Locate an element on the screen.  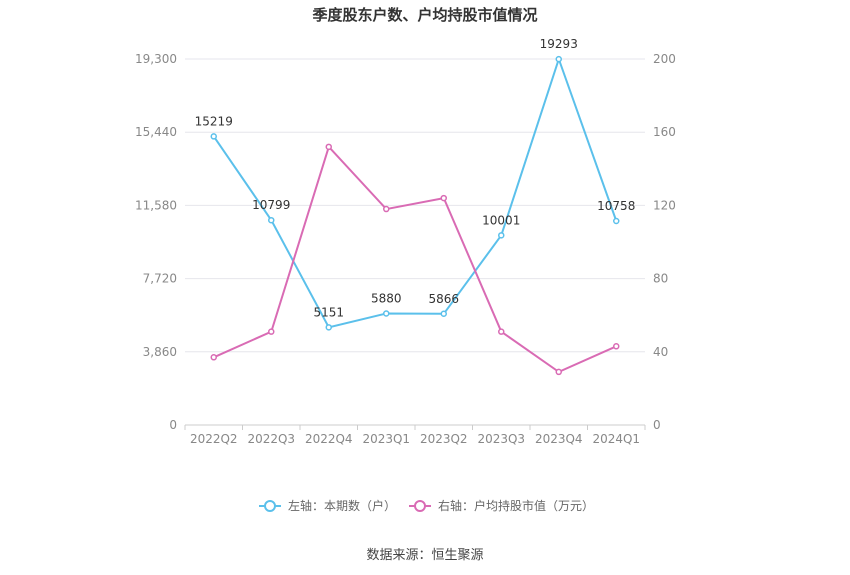
x-tick-label: 2023Q1 is located at coordinates (386, 439).